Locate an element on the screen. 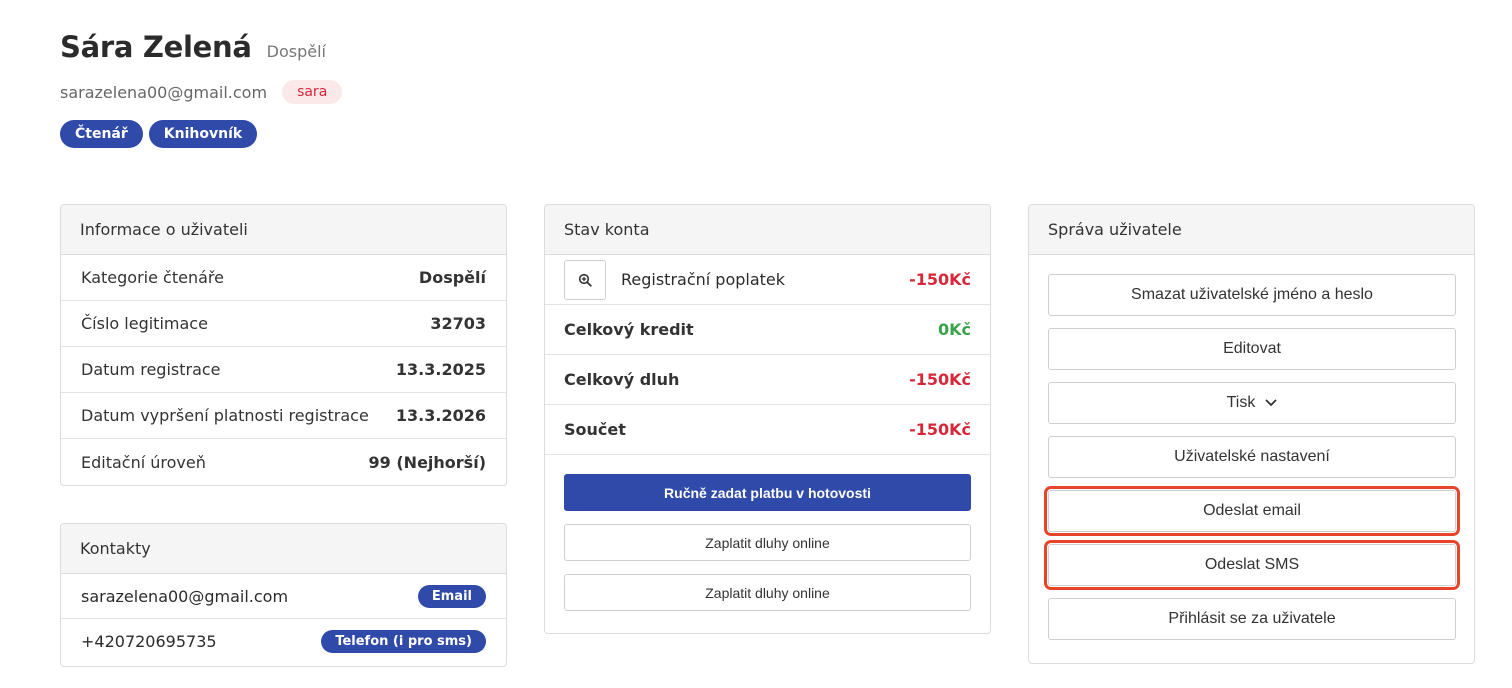  info-value: 13.3.2025 is located at coordinates (440, 369).